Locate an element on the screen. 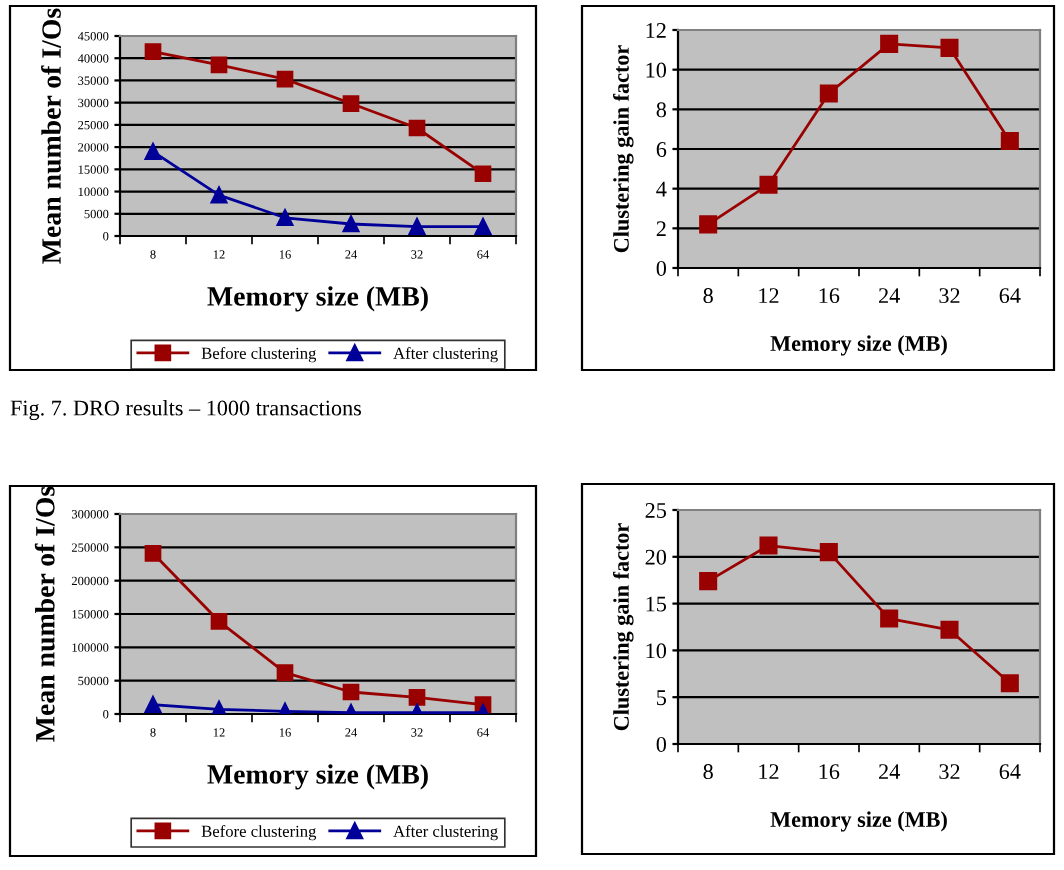 The width and height of the screenshot is (1064, 870). y-tick-label: 12 is located at coordinates (656, 30).